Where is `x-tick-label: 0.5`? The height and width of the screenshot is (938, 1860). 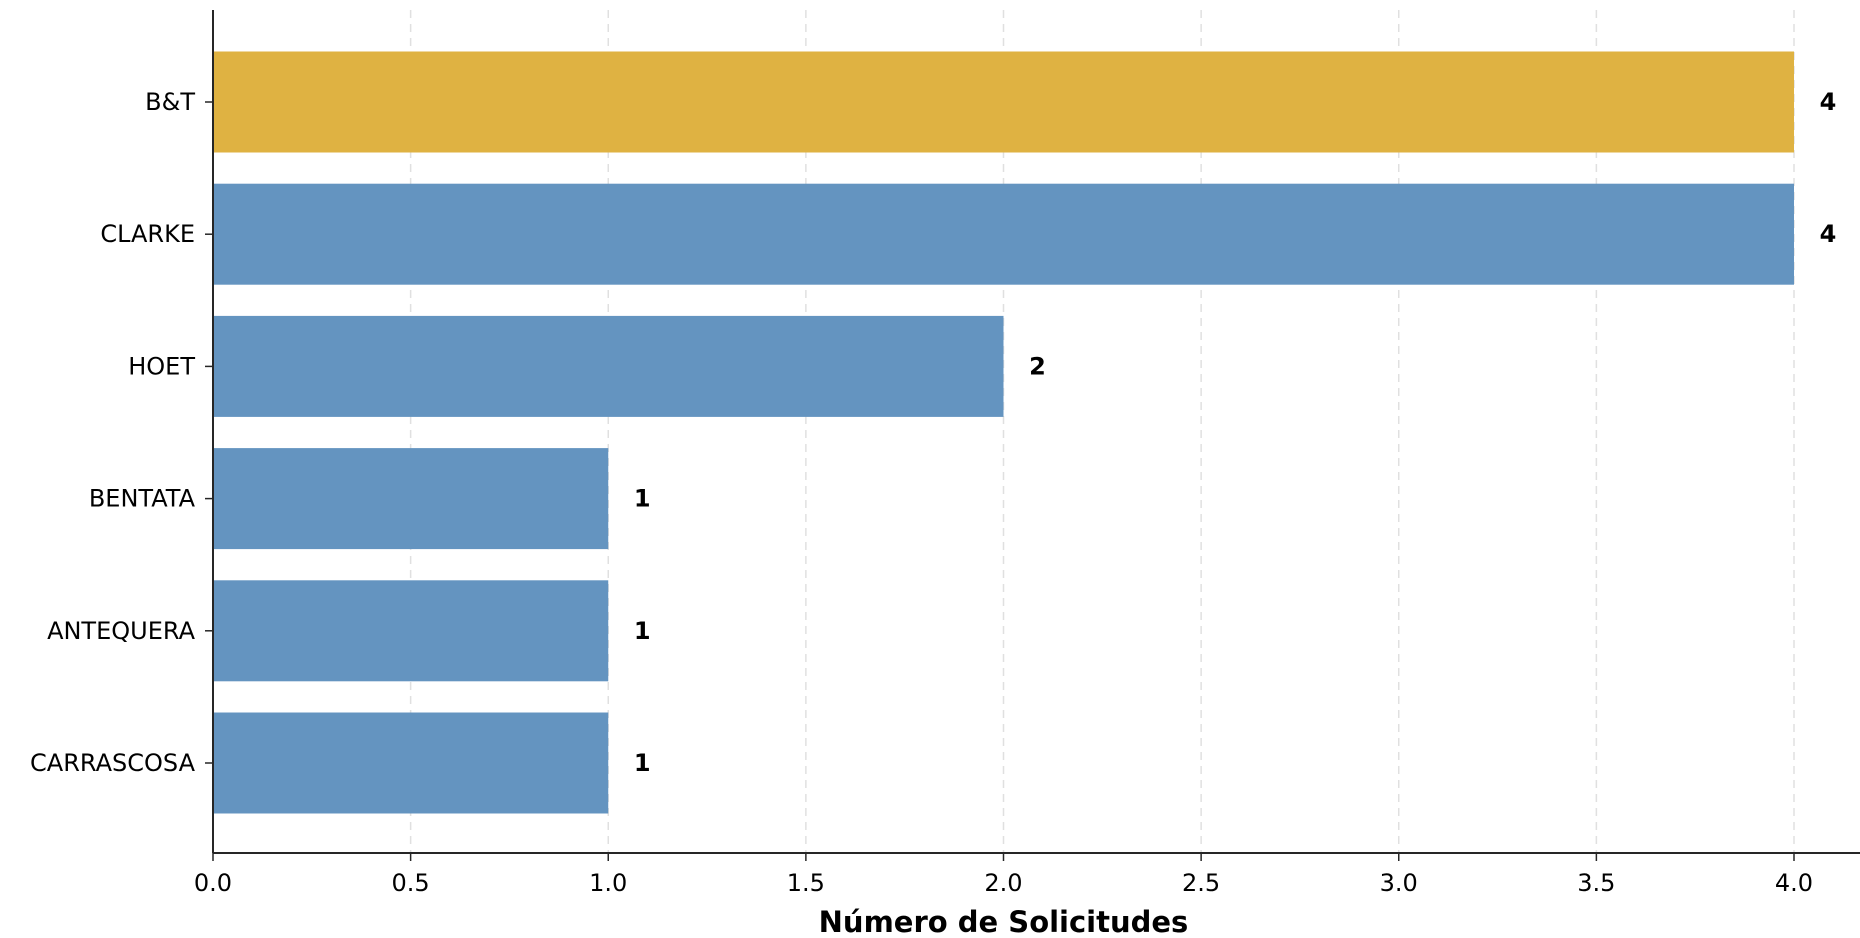 x-tick-label: 0.5 is located at coordinates (411, 883).